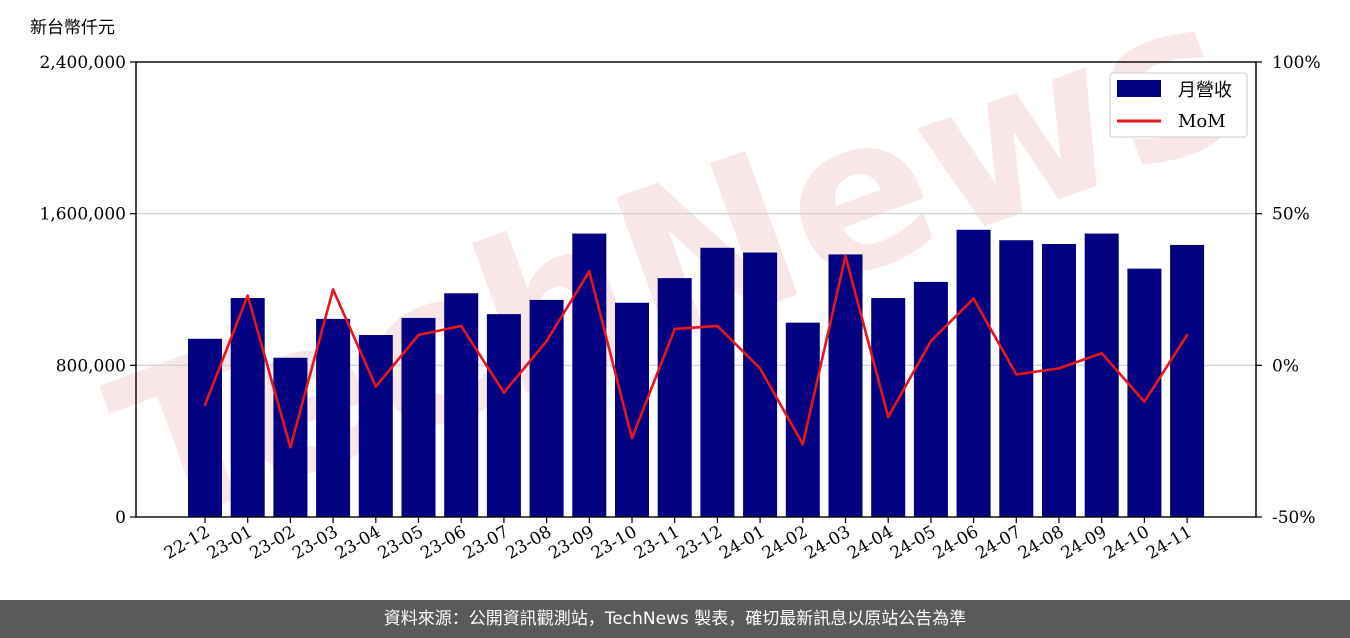 Image resolution: width=1350 pixels, height=638 pixels. I want to click on x-tick-label: 24-02, so click(785, 543).